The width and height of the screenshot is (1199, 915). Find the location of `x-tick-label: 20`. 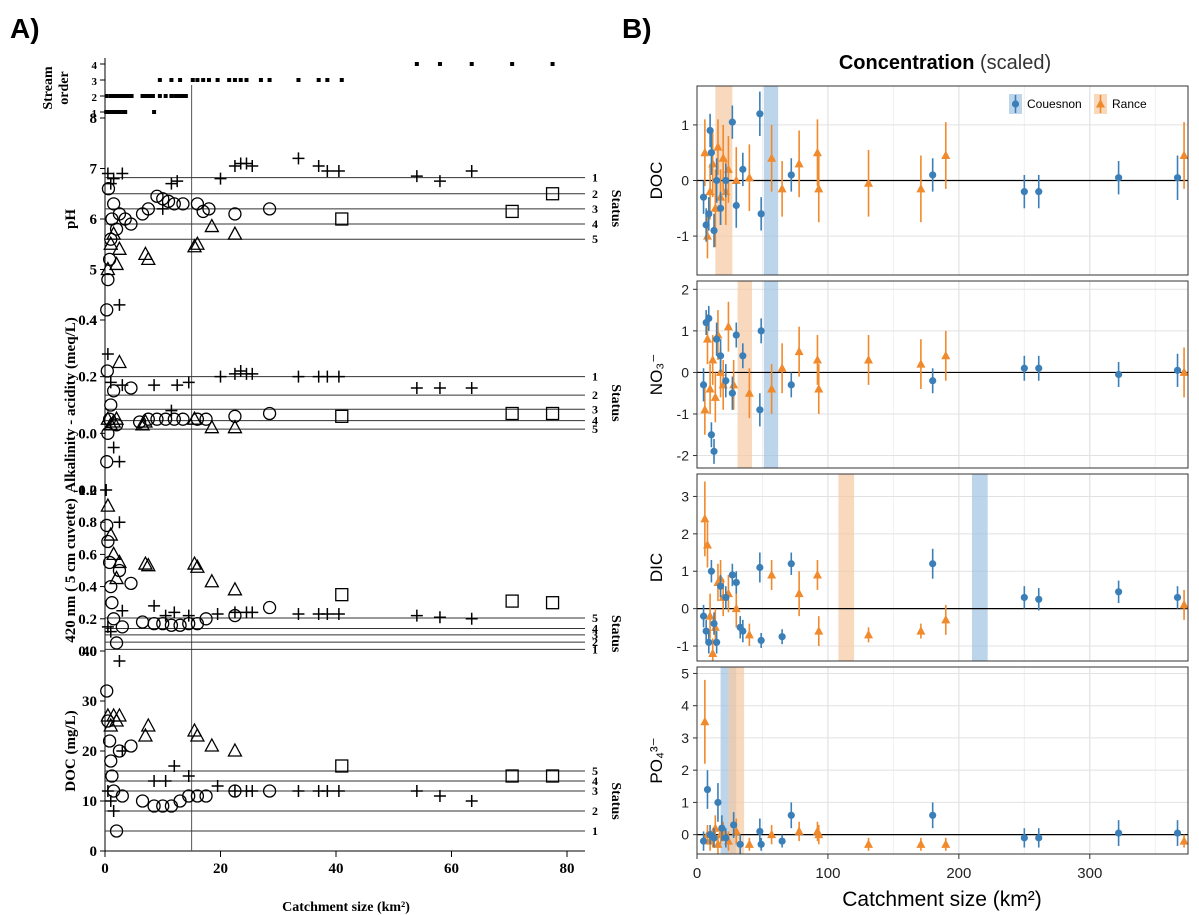

x-tick-label: 20 is located at coordinates (220, 869).